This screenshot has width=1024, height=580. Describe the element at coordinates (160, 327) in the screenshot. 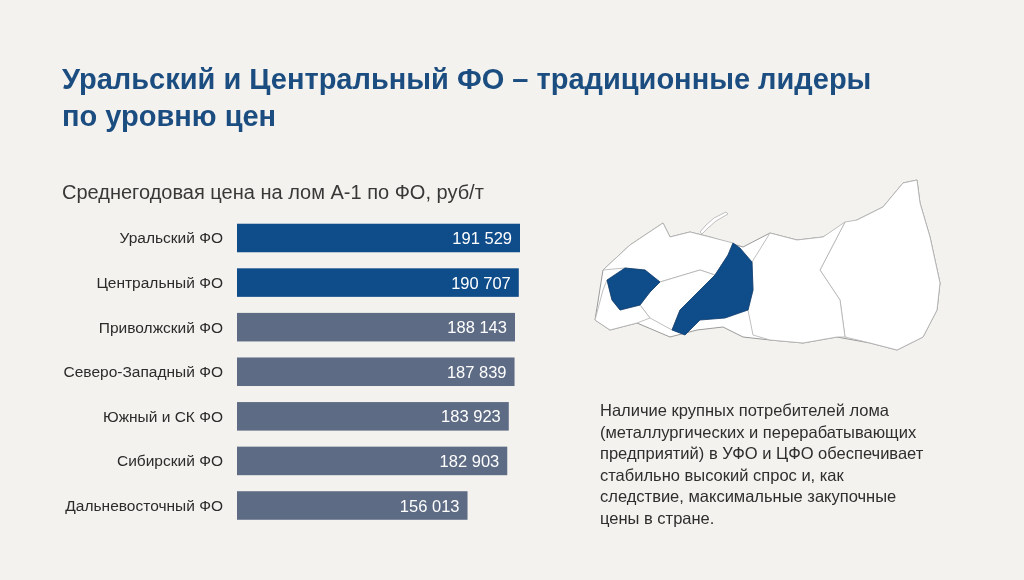

I see `y-tick-label: Приволжский ФО` at that location.